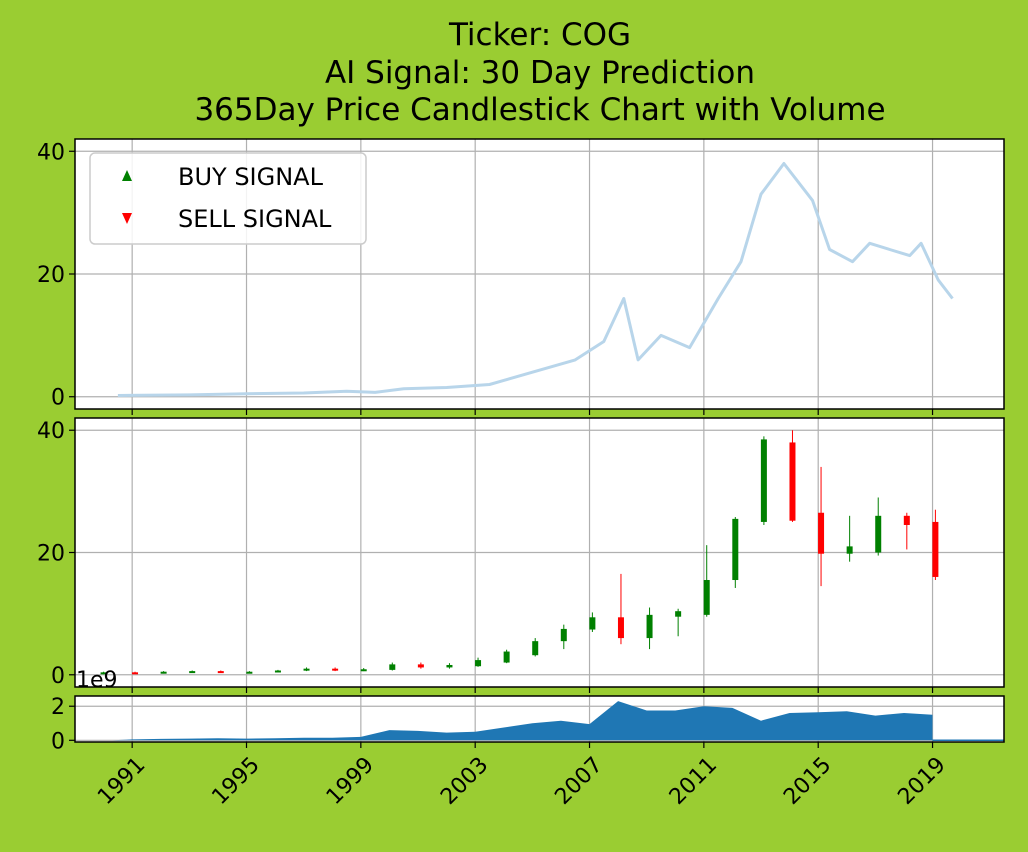 This screenshot has height=852, width=1028. Describe the element at coordinates (127, 218) in the screenshot. I see `sell-signal-marker-icon` at that location.